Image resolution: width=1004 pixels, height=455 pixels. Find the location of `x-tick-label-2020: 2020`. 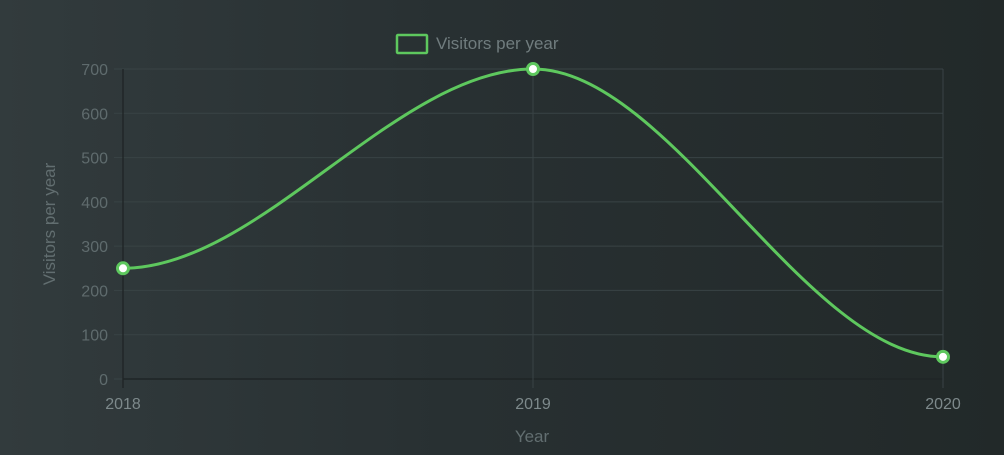

x-tick-label-2020: 2020 is located at coordinates (943, 404).